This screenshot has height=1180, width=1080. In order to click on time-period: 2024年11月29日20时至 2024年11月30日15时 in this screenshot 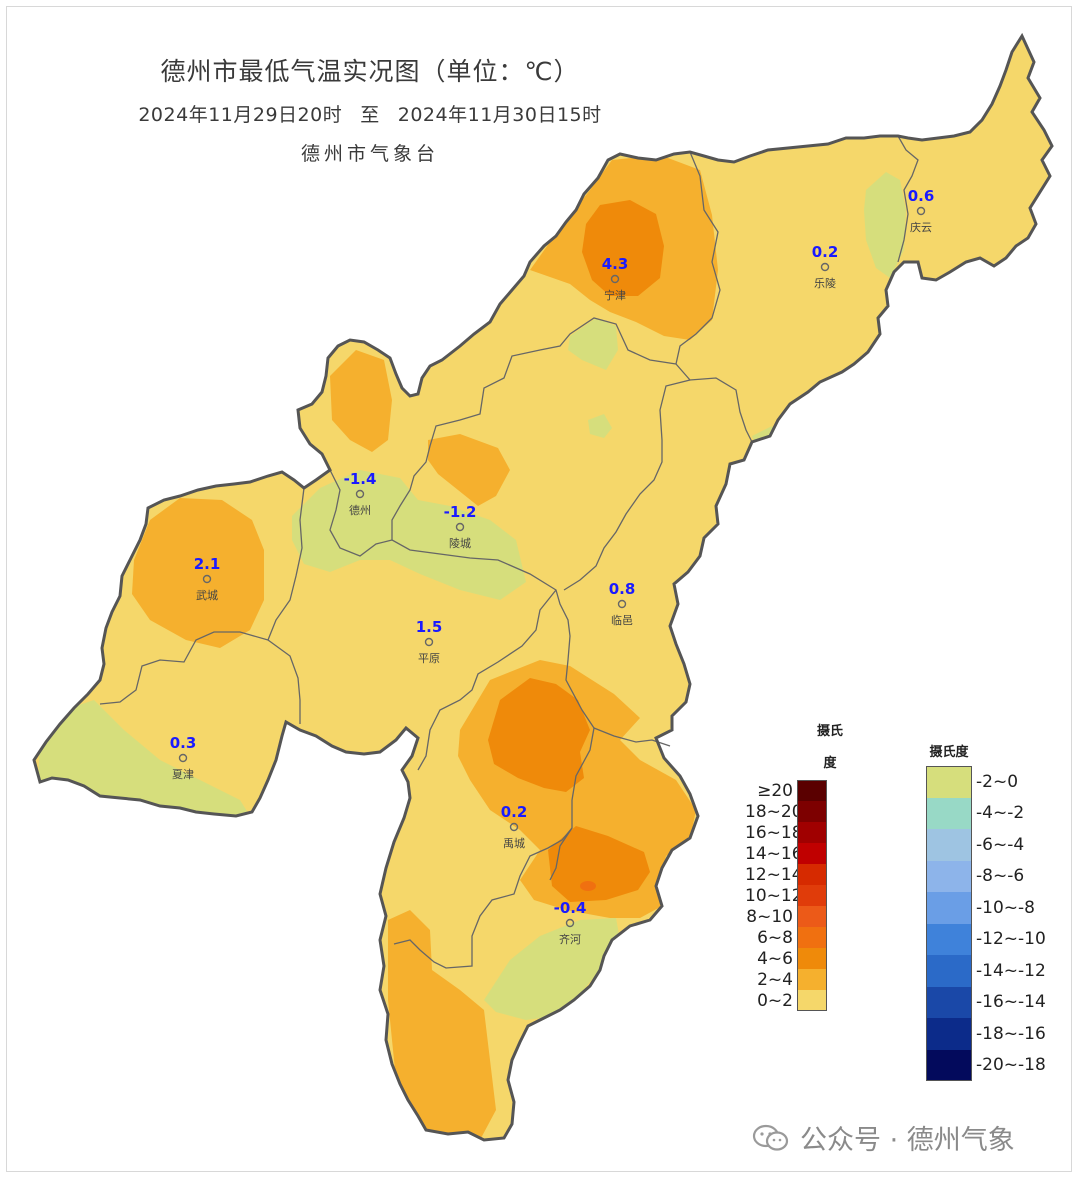, I will do `click(370, 113)`.